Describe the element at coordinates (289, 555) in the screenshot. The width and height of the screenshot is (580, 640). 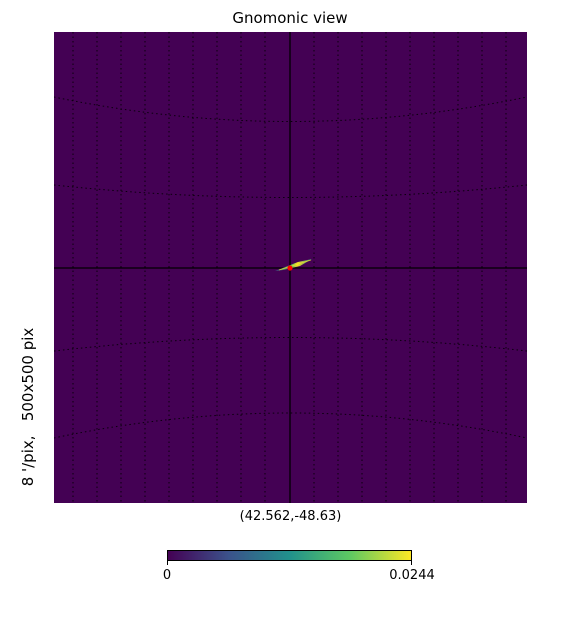
I see `colorbar` at that location.